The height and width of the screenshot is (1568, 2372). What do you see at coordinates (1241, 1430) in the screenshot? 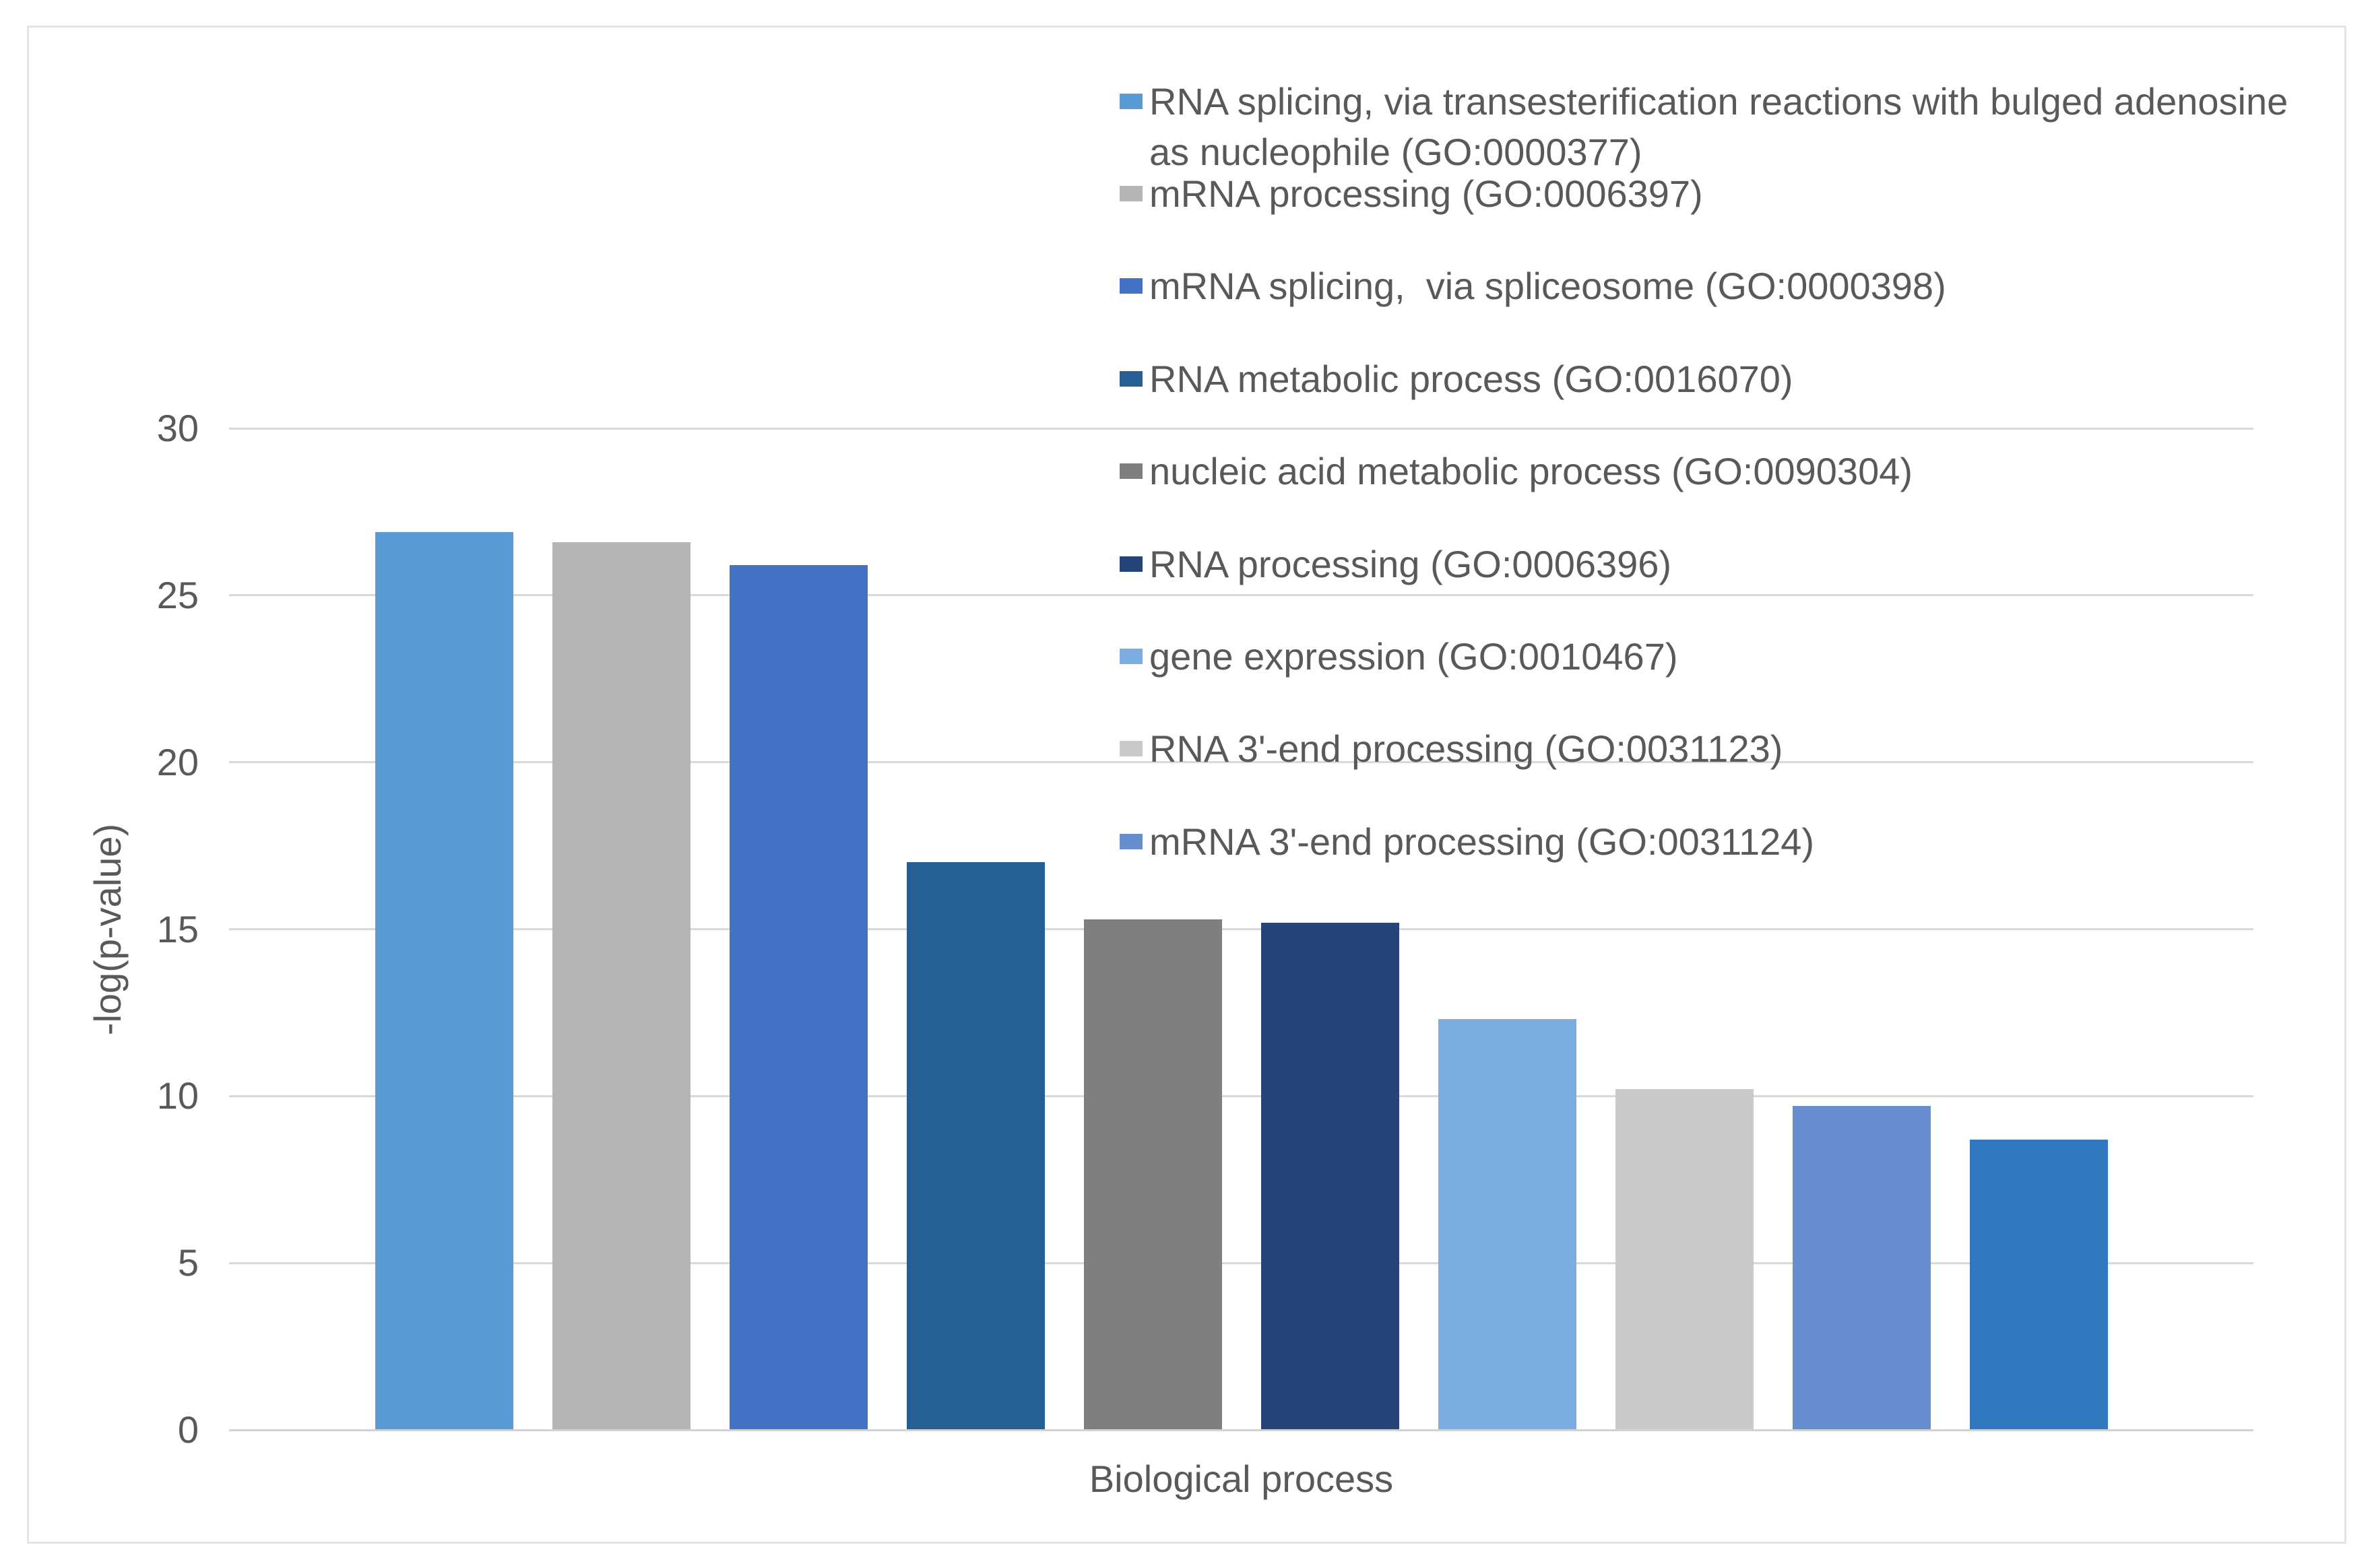
I see `x-axis-line` at bounding box center [1241, 1430].